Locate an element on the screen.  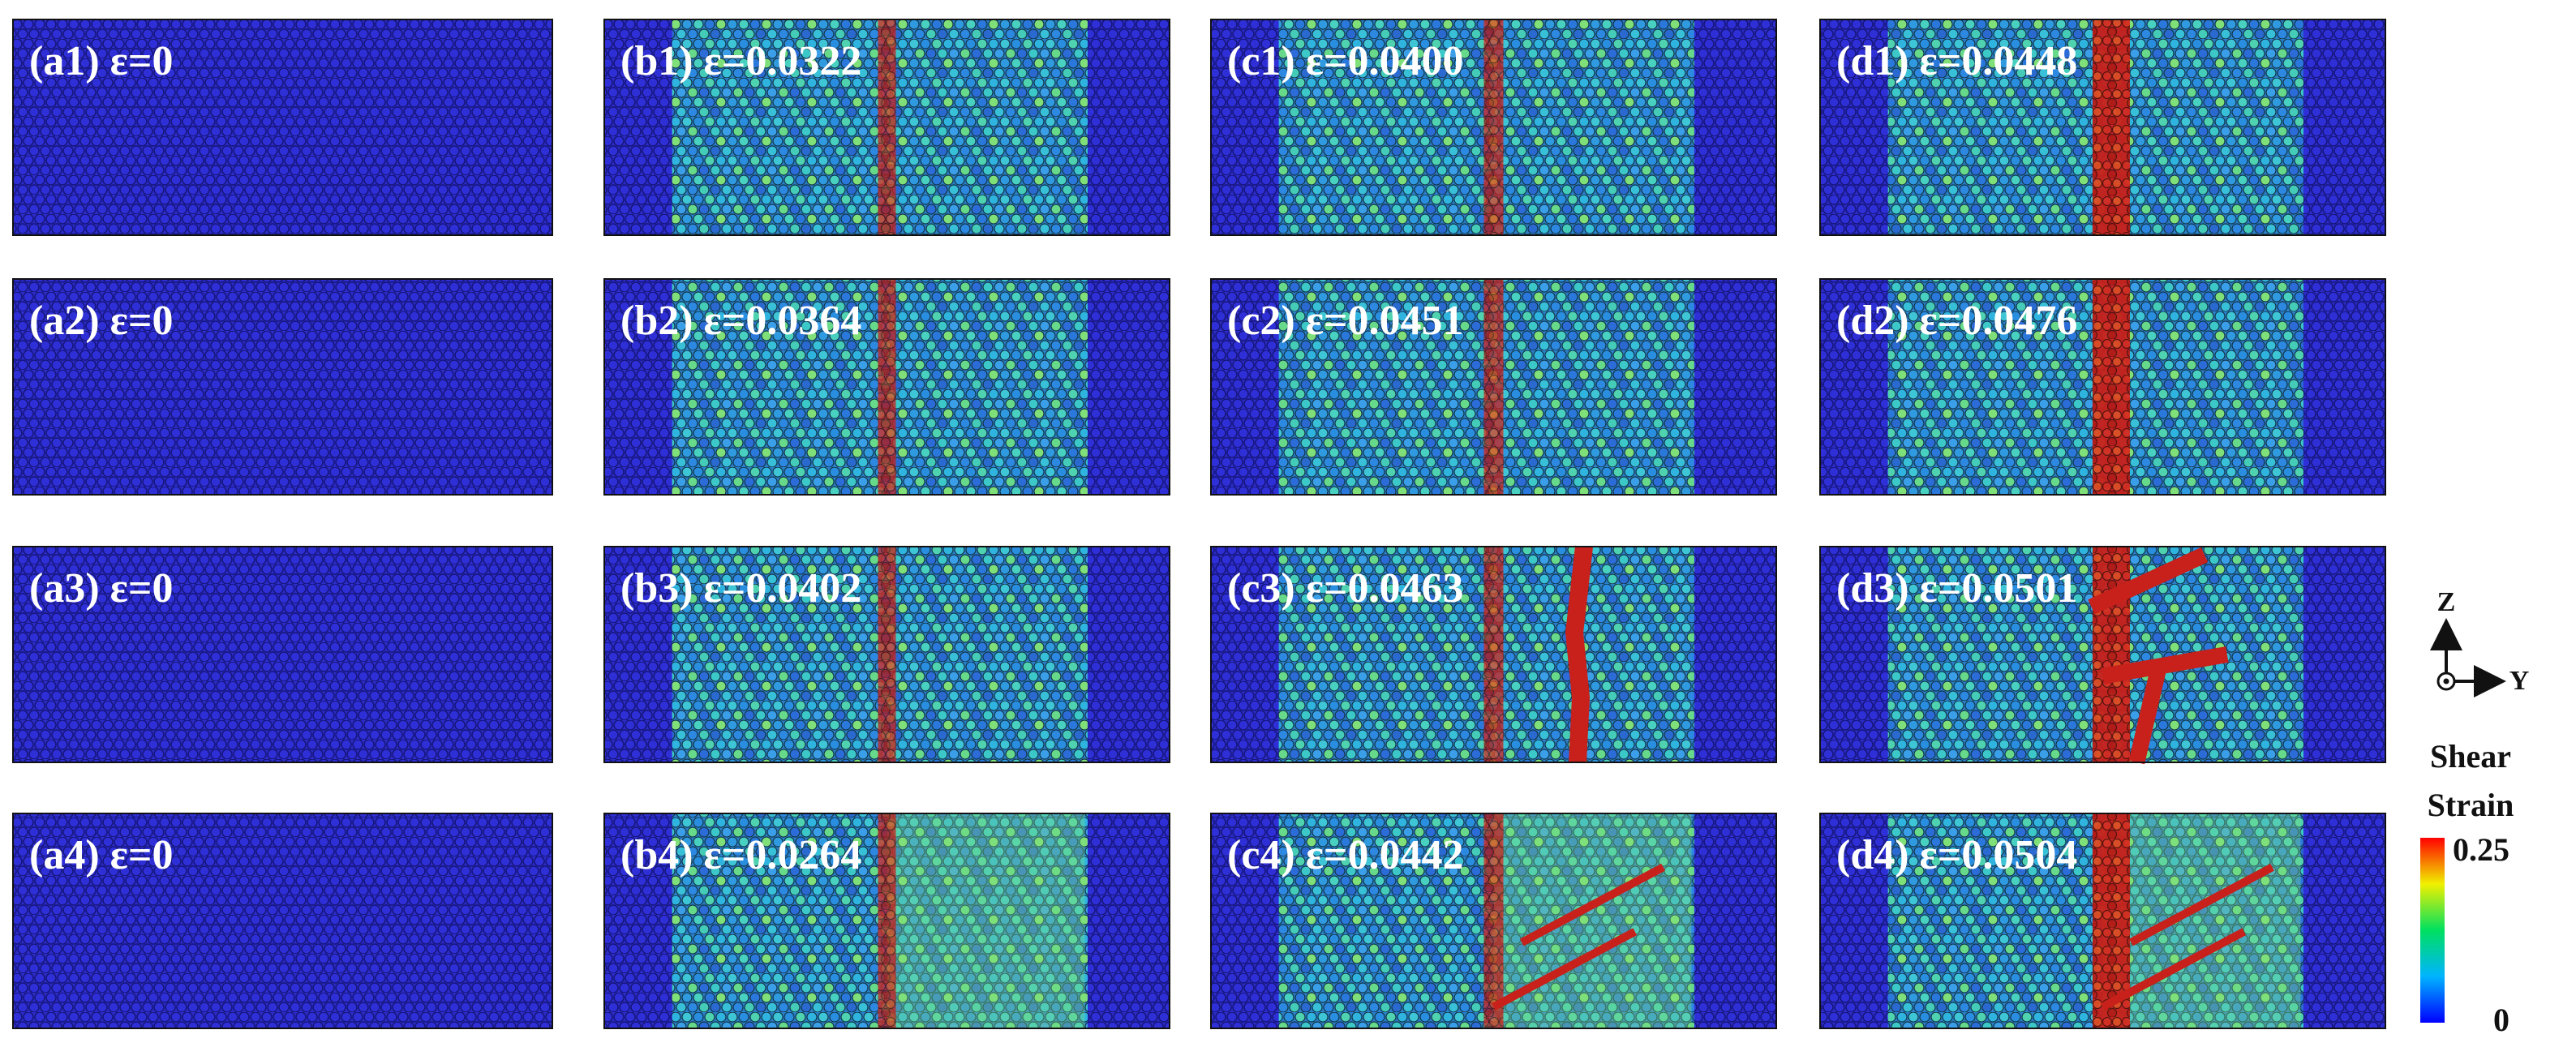
colorbar-min: 0 is located at coordinates (2501, 1020).